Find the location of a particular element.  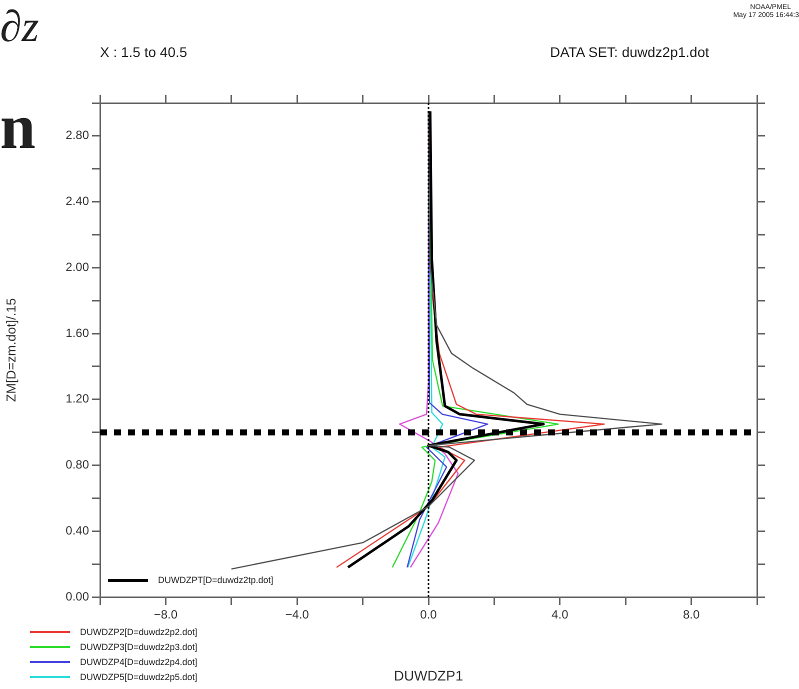

legend-label: DUWDZP5[D=duwdz2p5.dot] is located at coordinates (139, 677).